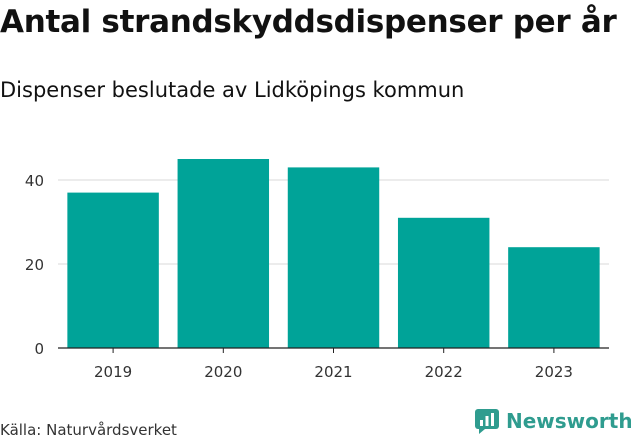  Describe the element at coordinates (88, 430) in the screenshot. I see `source-note: Källa: Naturvårdsverket` at that location.